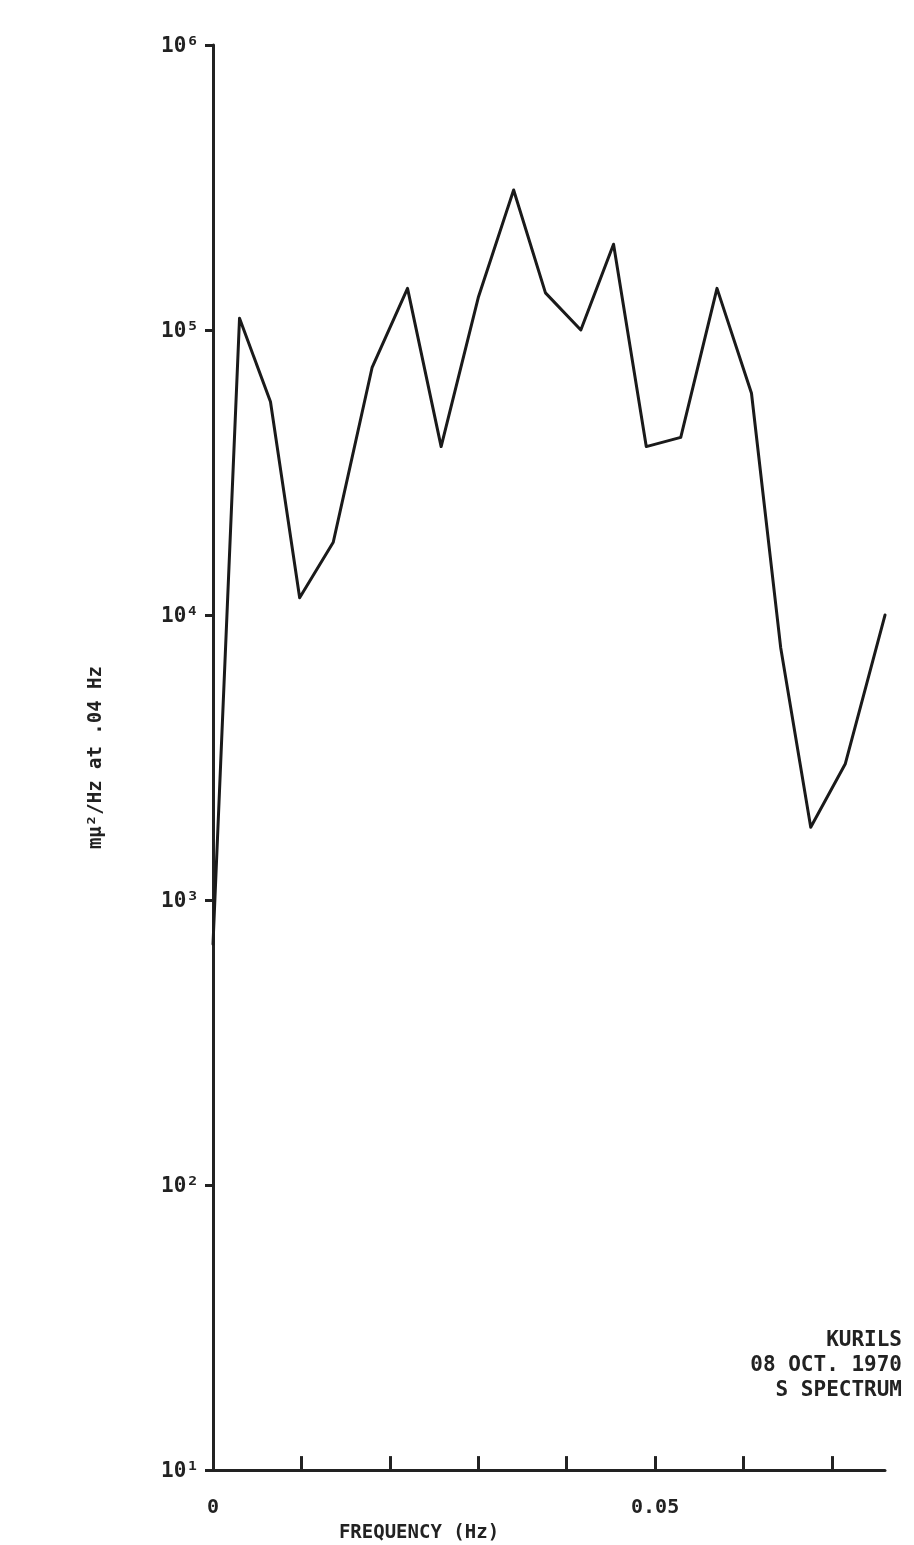 The height and width of the screenshot is (1545, 914). Describe the element at coordinates (180, 615) in the screenshot. I see `y-tick-label: 10⁴` at that location.